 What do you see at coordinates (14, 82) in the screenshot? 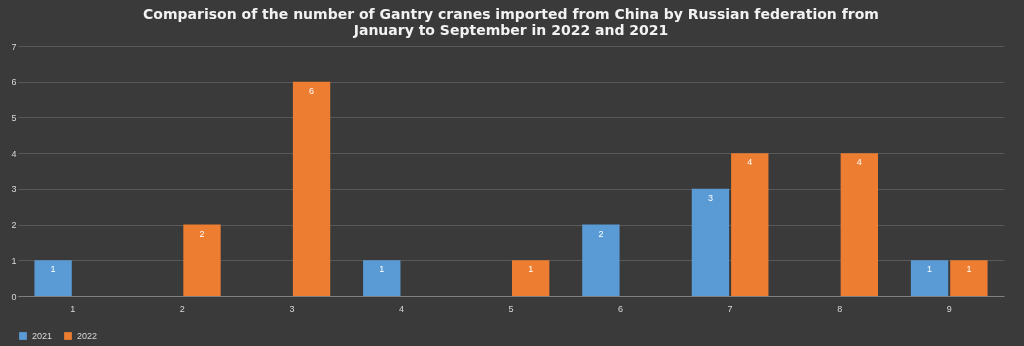
I see `y-tick-label: 6` at bounding box center [14, 82].